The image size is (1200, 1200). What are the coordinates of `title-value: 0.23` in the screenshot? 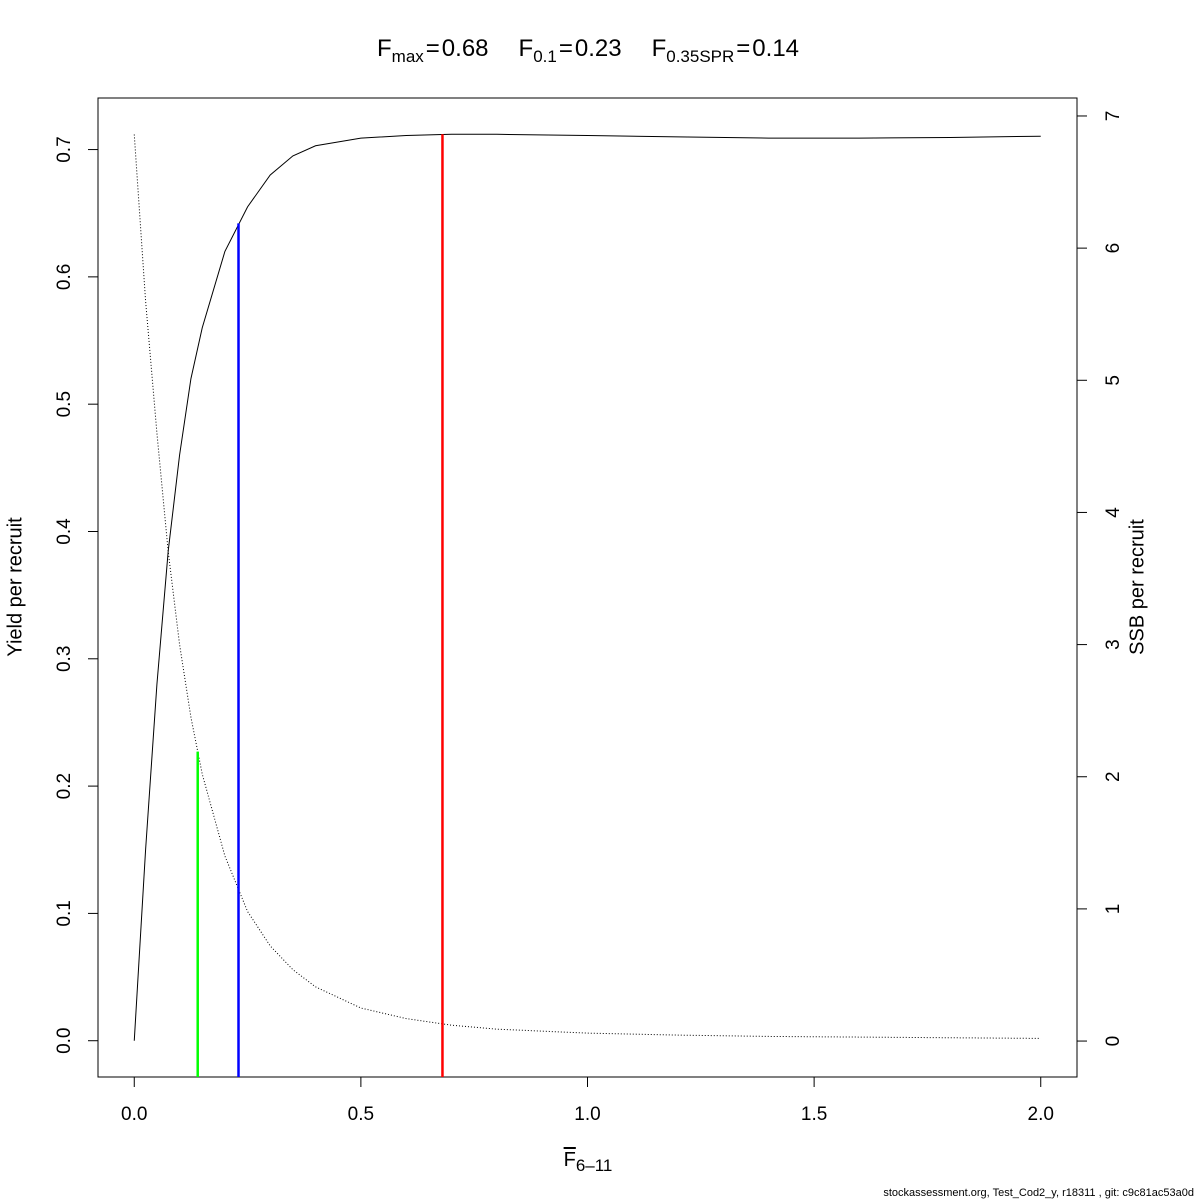 It's located at (598, 48).